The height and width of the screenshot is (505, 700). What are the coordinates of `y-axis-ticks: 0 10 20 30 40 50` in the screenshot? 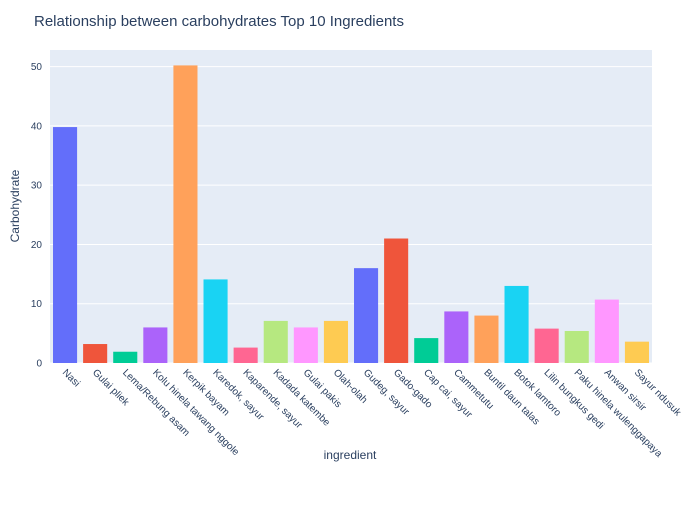 It's located at (37, 215).